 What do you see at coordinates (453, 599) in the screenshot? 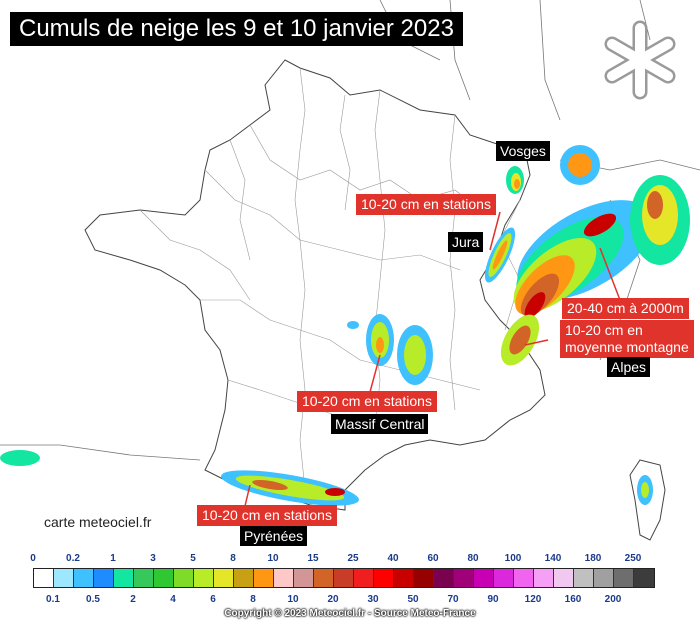
I see `legend-bottom-label: 70` at bounding box center [453, 599].